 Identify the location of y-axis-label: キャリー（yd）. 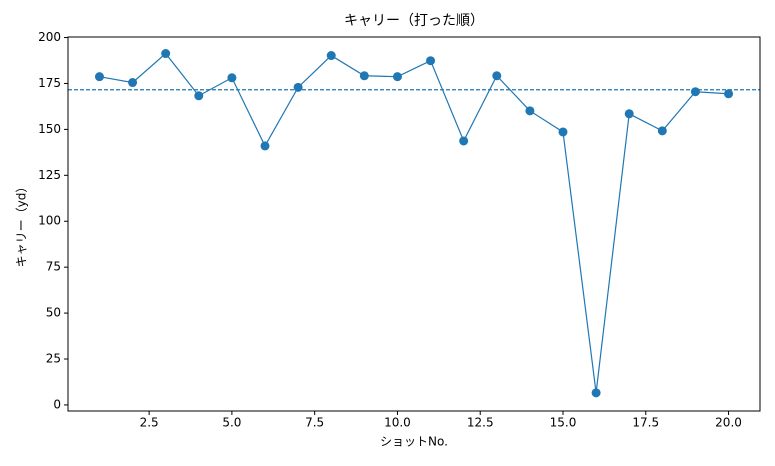
(22, 224).